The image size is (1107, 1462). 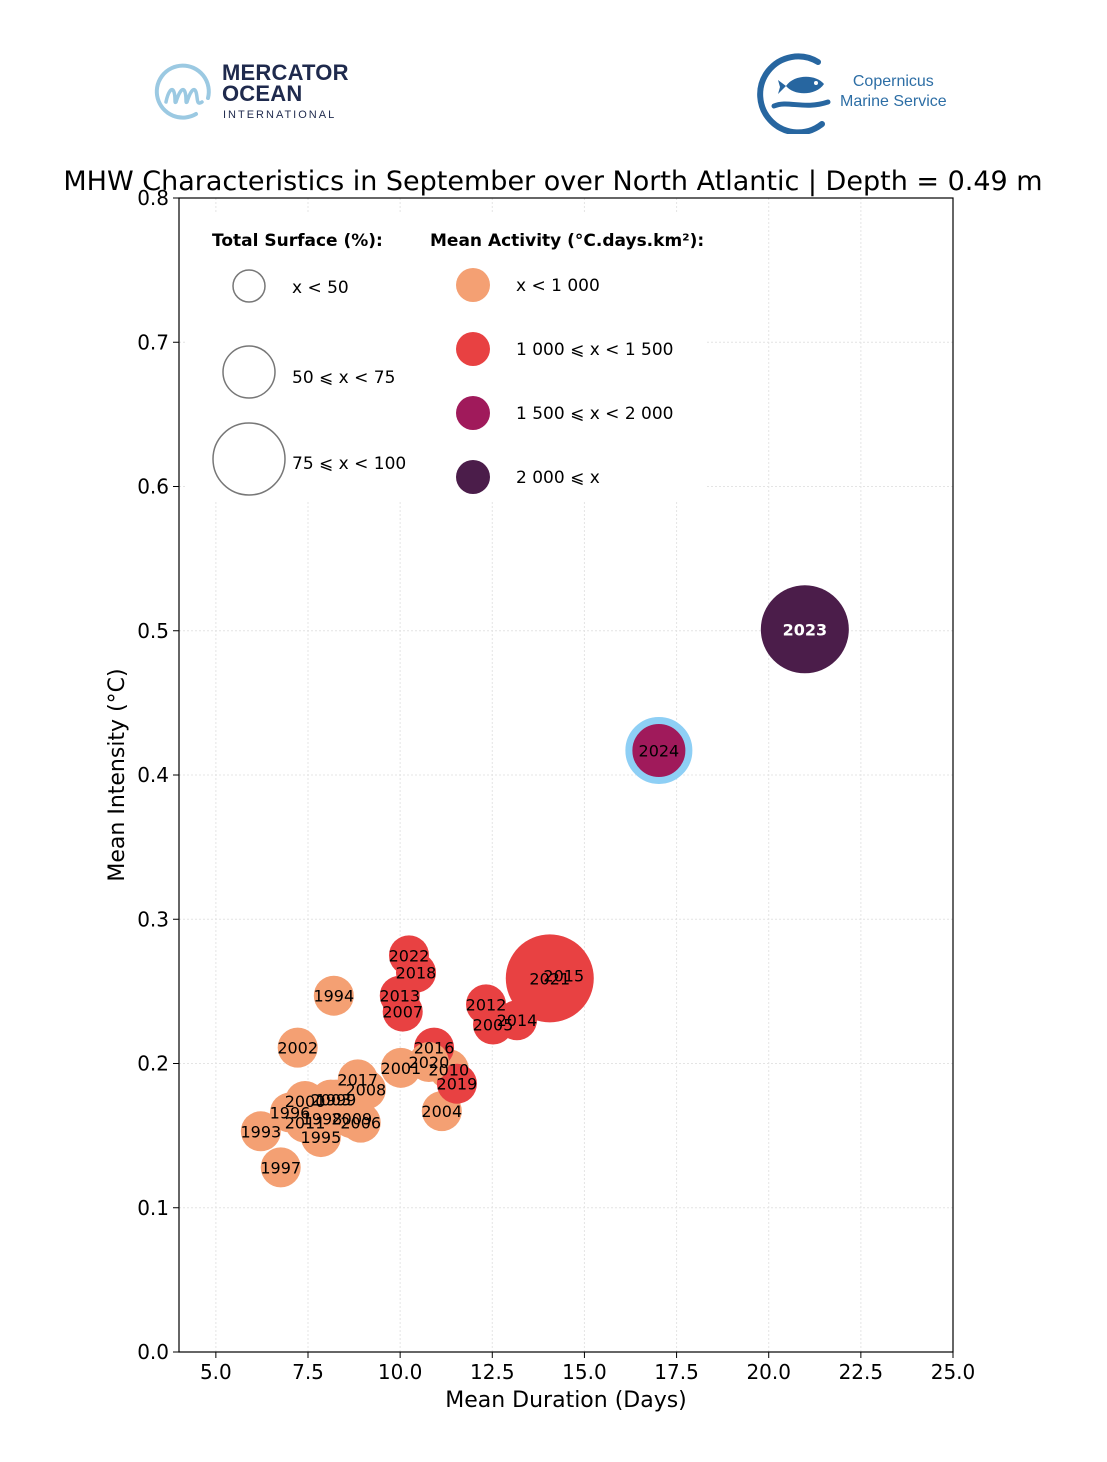 What do you see at coordinates (153, 1064) in the screenshot?
I see `y-tick-label: 0.2` at bounding box center [153, 1064].